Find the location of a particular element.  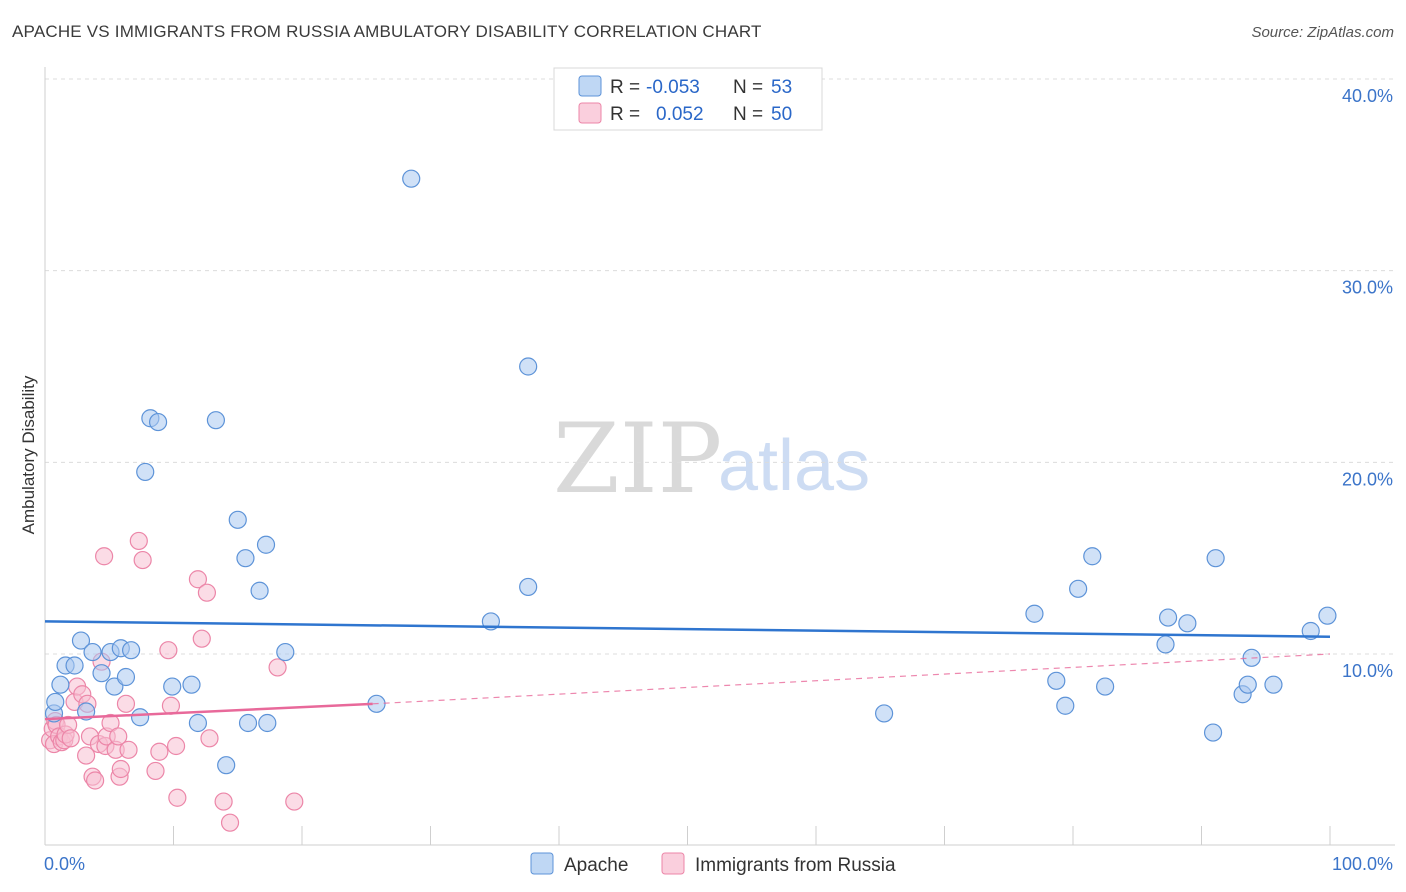

bottom-legend-swatch-apache is located at coordinates (542, 863).